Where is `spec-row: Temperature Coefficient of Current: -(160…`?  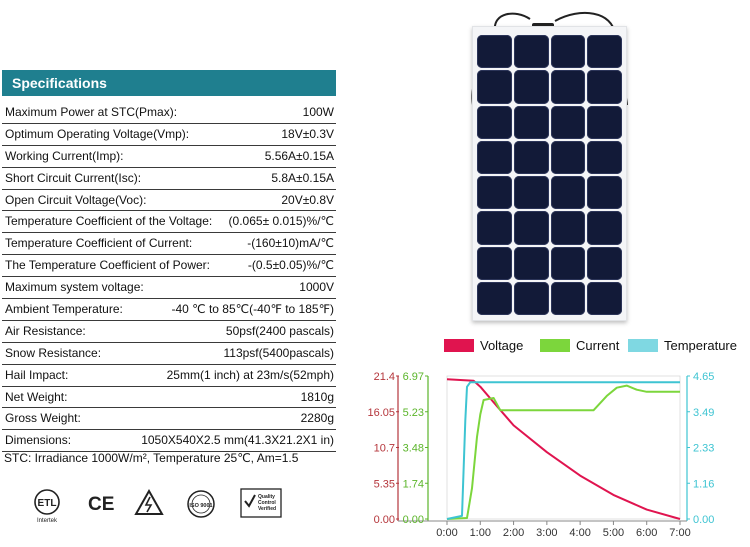 spec-row: Temperature Coefficient of Current: -(160… is located at coordinates (169, 244).